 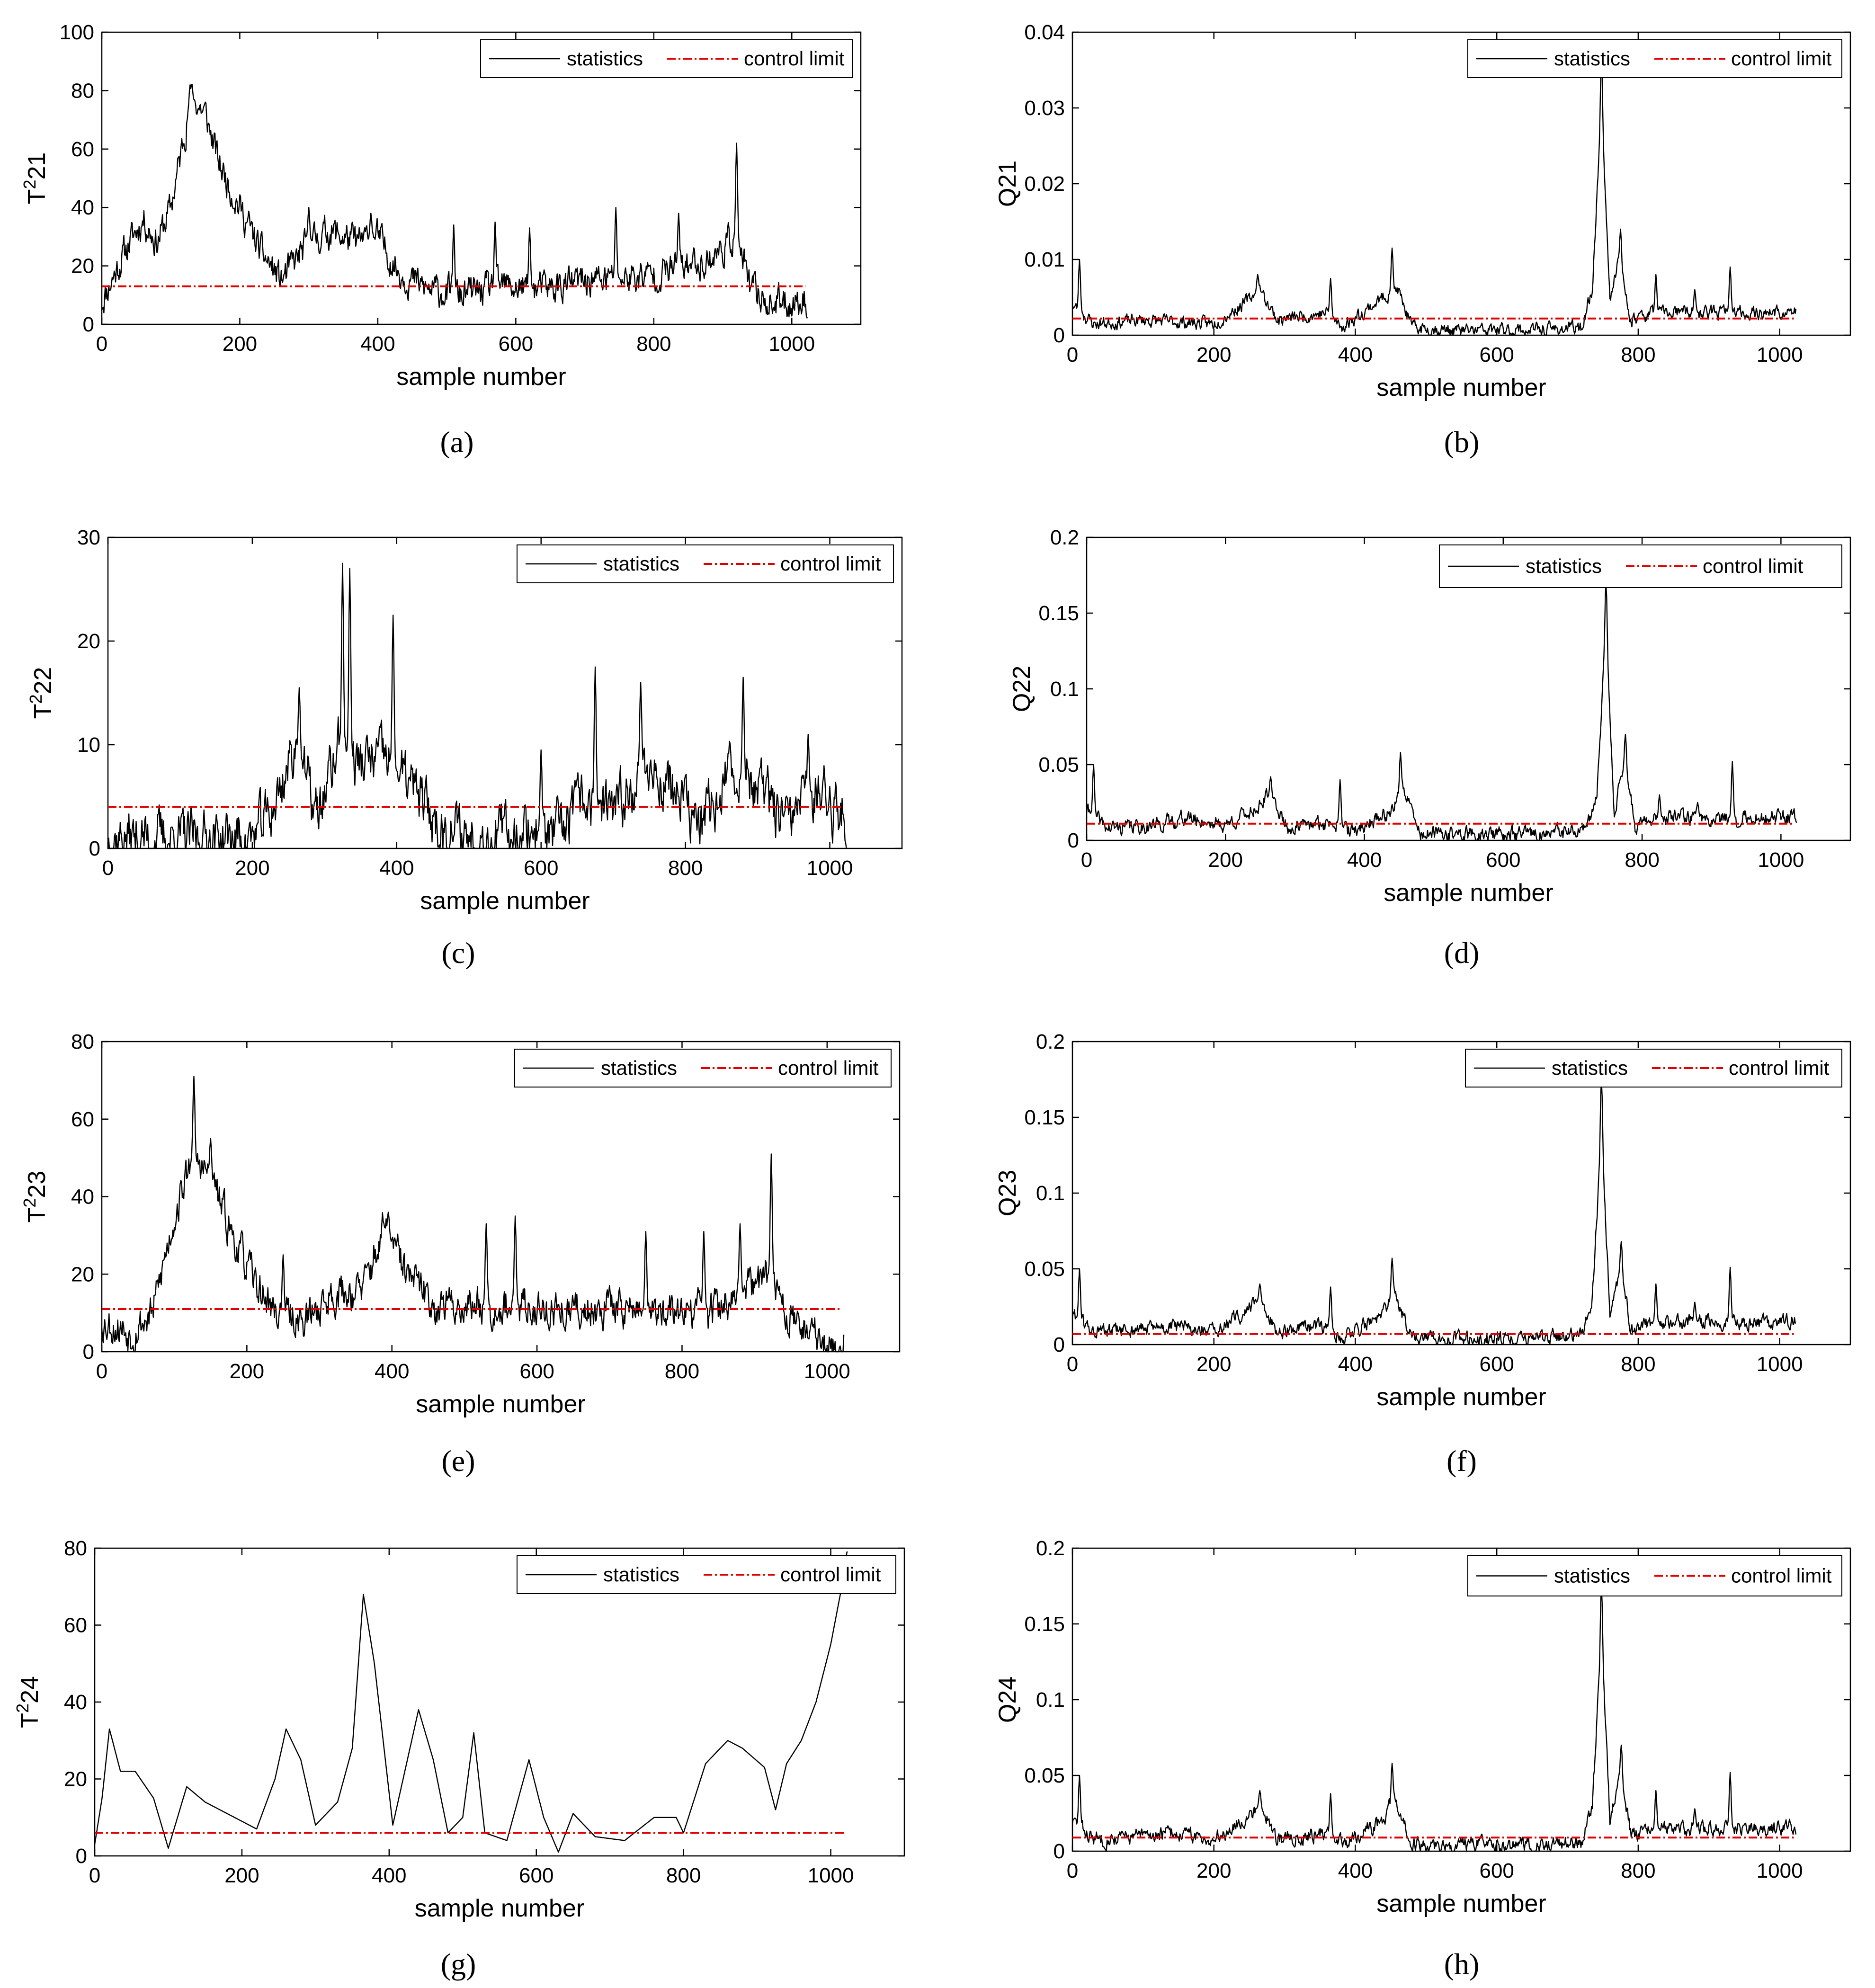 I want to click on y-tick-label: 0.01, so click(x=1044, y=260).